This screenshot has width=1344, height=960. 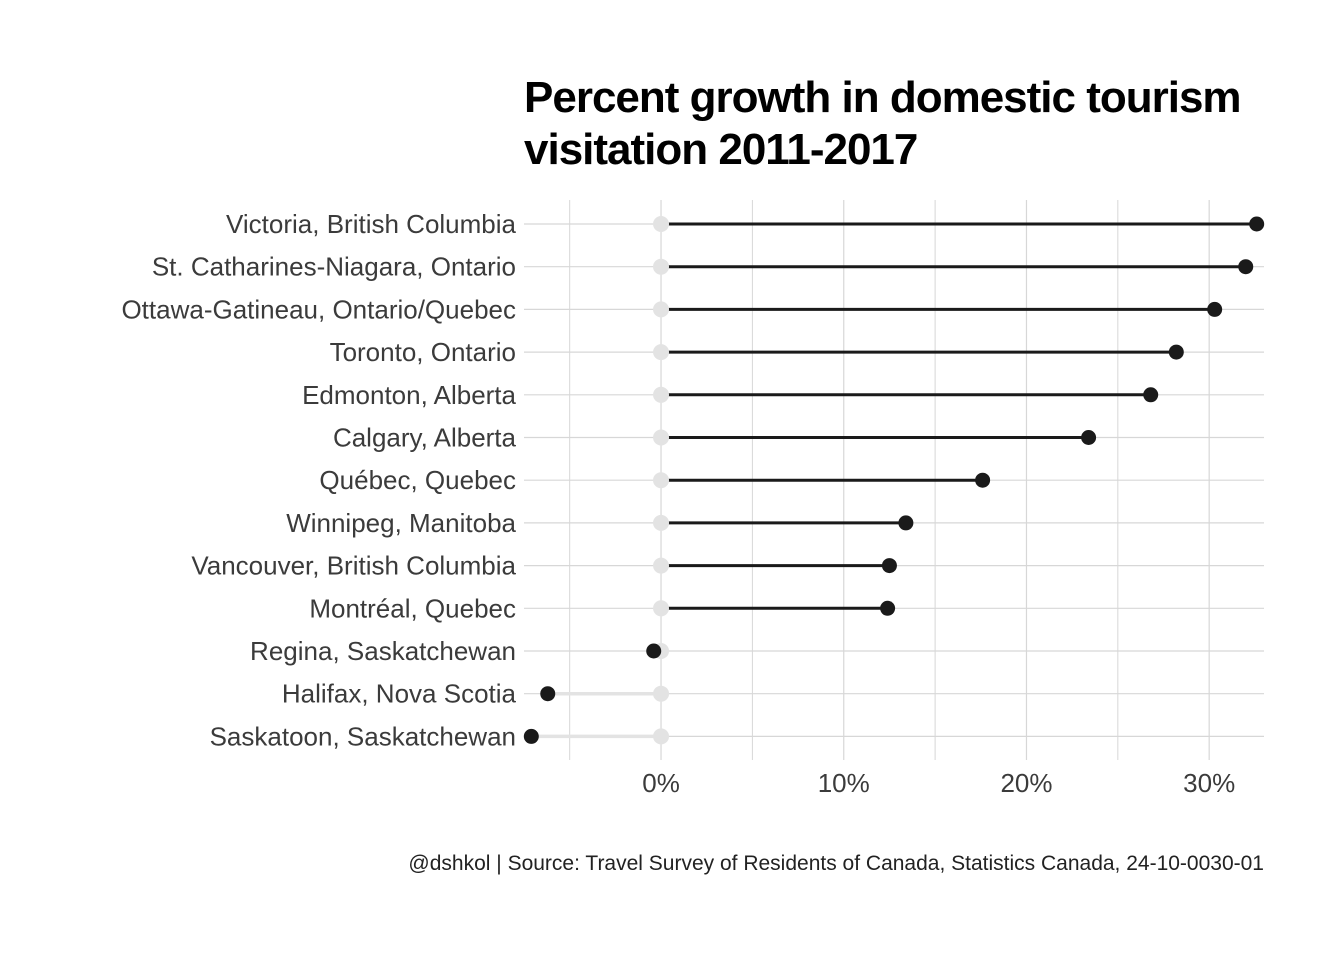 I want to click on x-tick-label: 30%, so click(x=1209, y=783).